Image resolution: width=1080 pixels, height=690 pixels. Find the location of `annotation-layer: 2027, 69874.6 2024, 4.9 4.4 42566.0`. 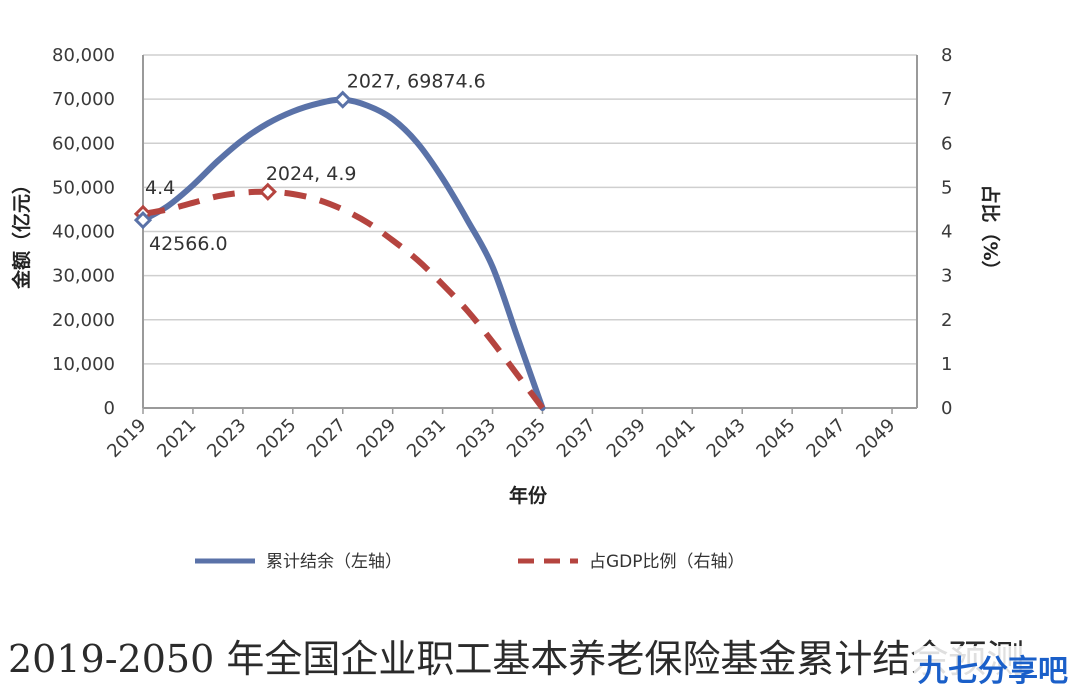

annotation-layer: 2027, 69874.6 2024, 4.9 4.4 42566.0 is located at coordinates (309, 163).